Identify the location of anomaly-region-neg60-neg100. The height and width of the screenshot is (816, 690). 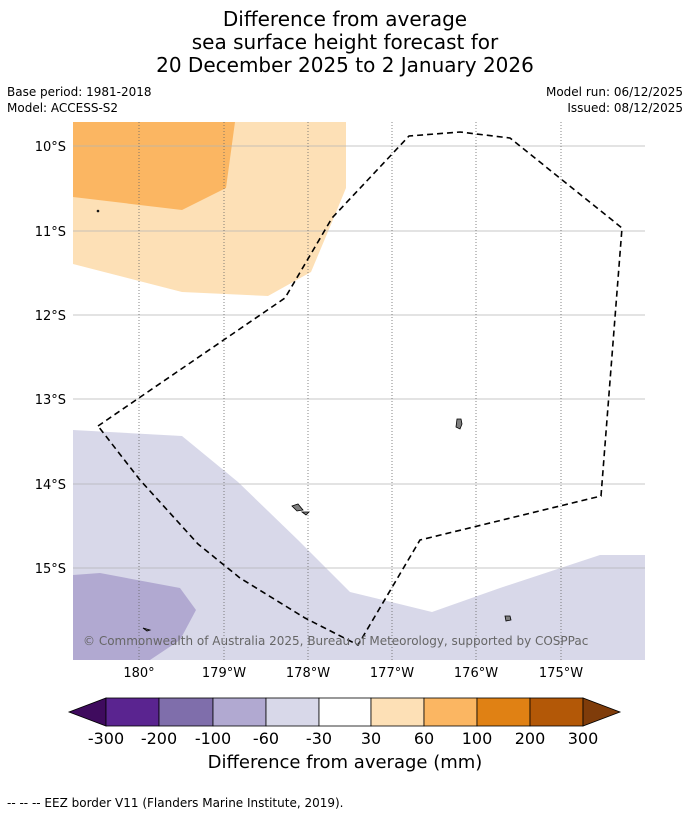
(134, 616).